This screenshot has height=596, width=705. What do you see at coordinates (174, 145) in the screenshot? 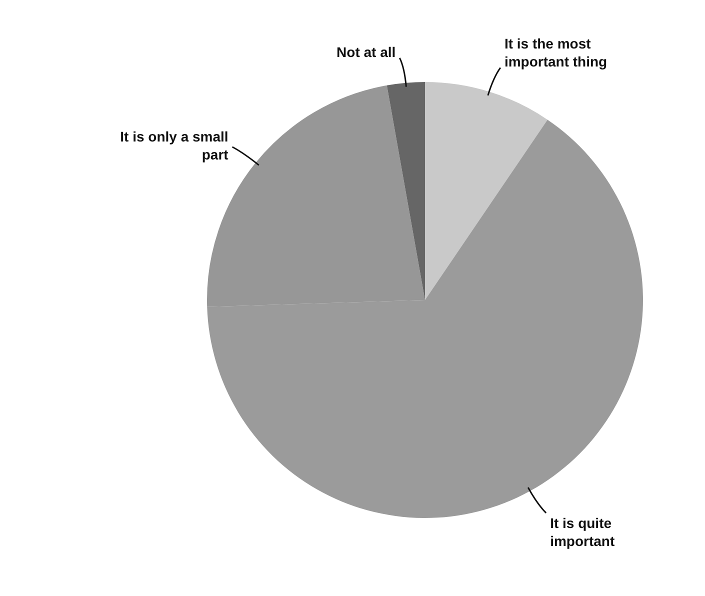
I see `slice-label: It is only a small part` at bounding box center [174, 145].